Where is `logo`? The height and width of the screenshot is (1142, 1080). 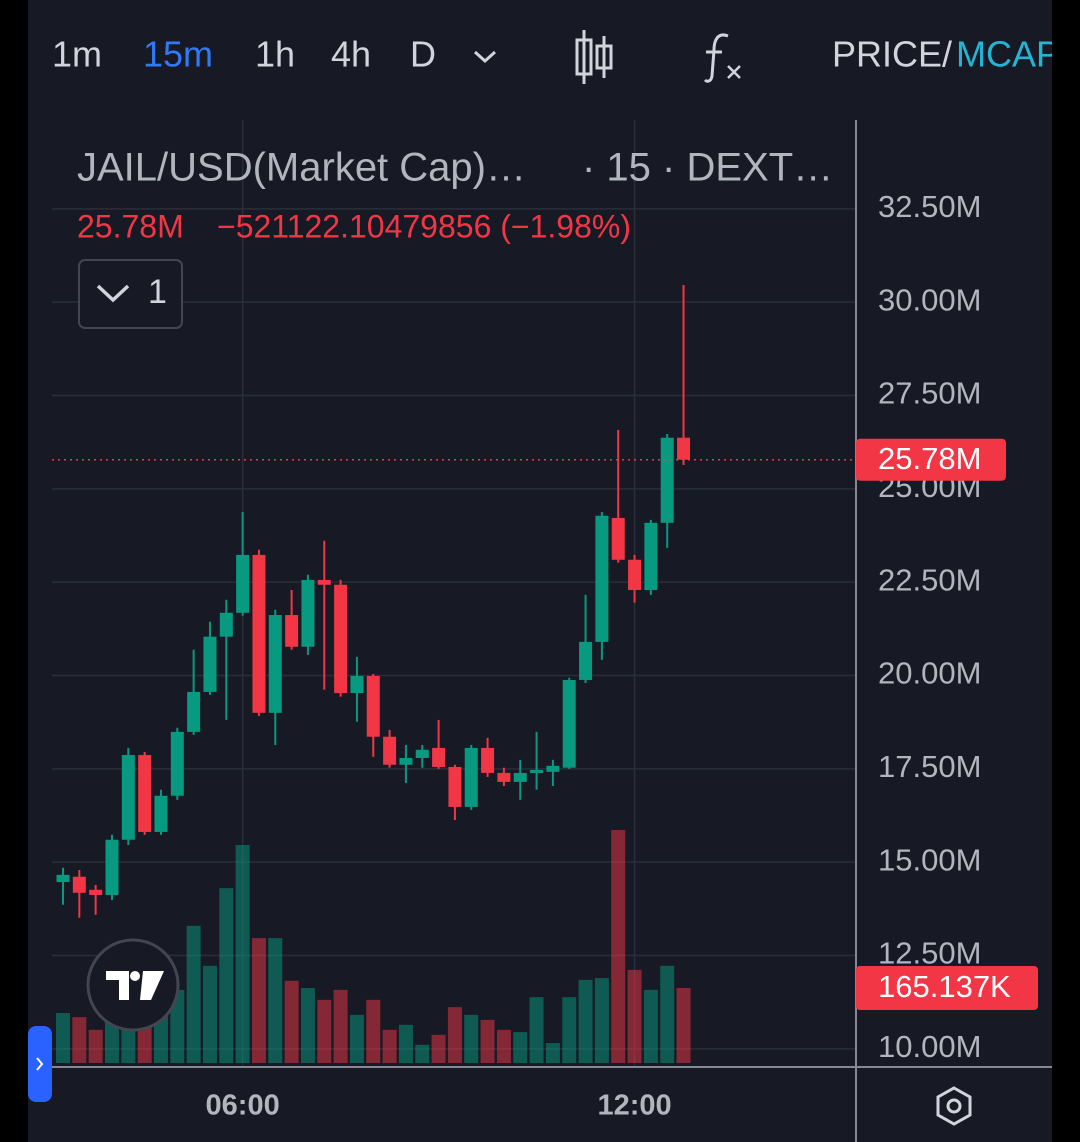 logo is located at coordinates (133, 985).